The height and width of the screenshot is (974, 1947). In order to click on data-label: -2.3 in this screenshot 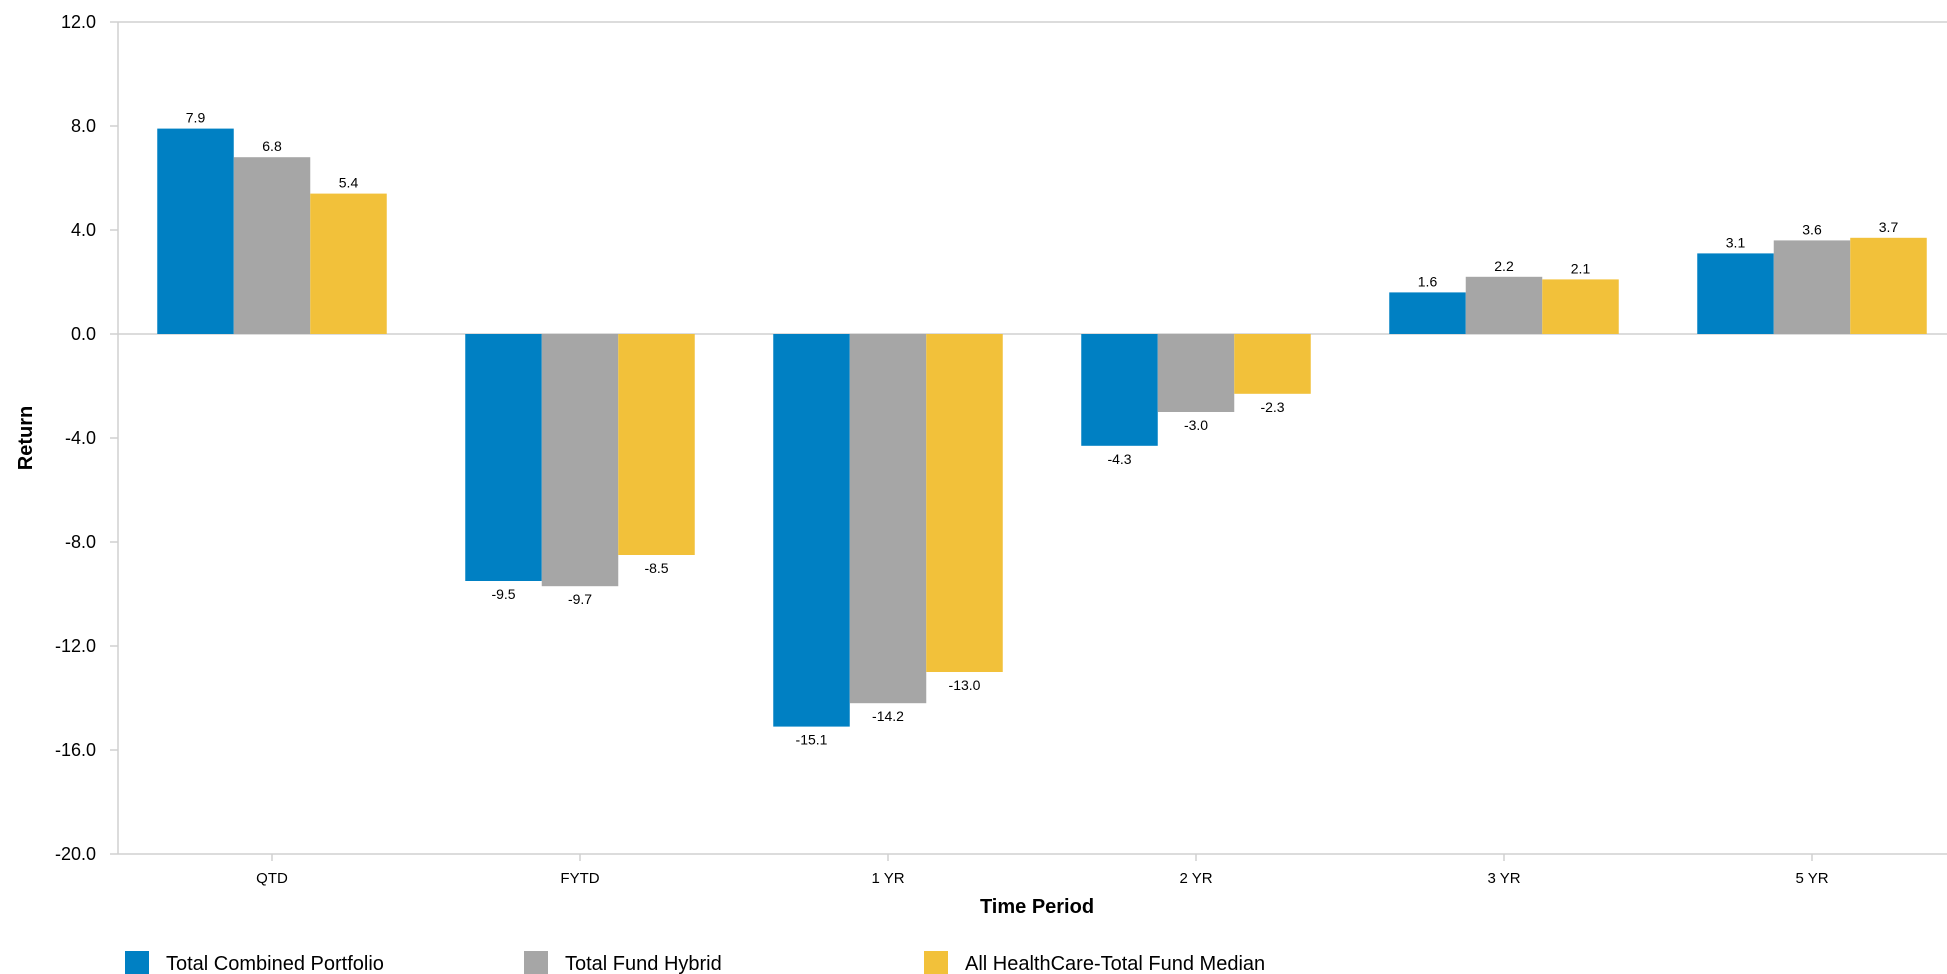, I will do `click(1272, 407)`.